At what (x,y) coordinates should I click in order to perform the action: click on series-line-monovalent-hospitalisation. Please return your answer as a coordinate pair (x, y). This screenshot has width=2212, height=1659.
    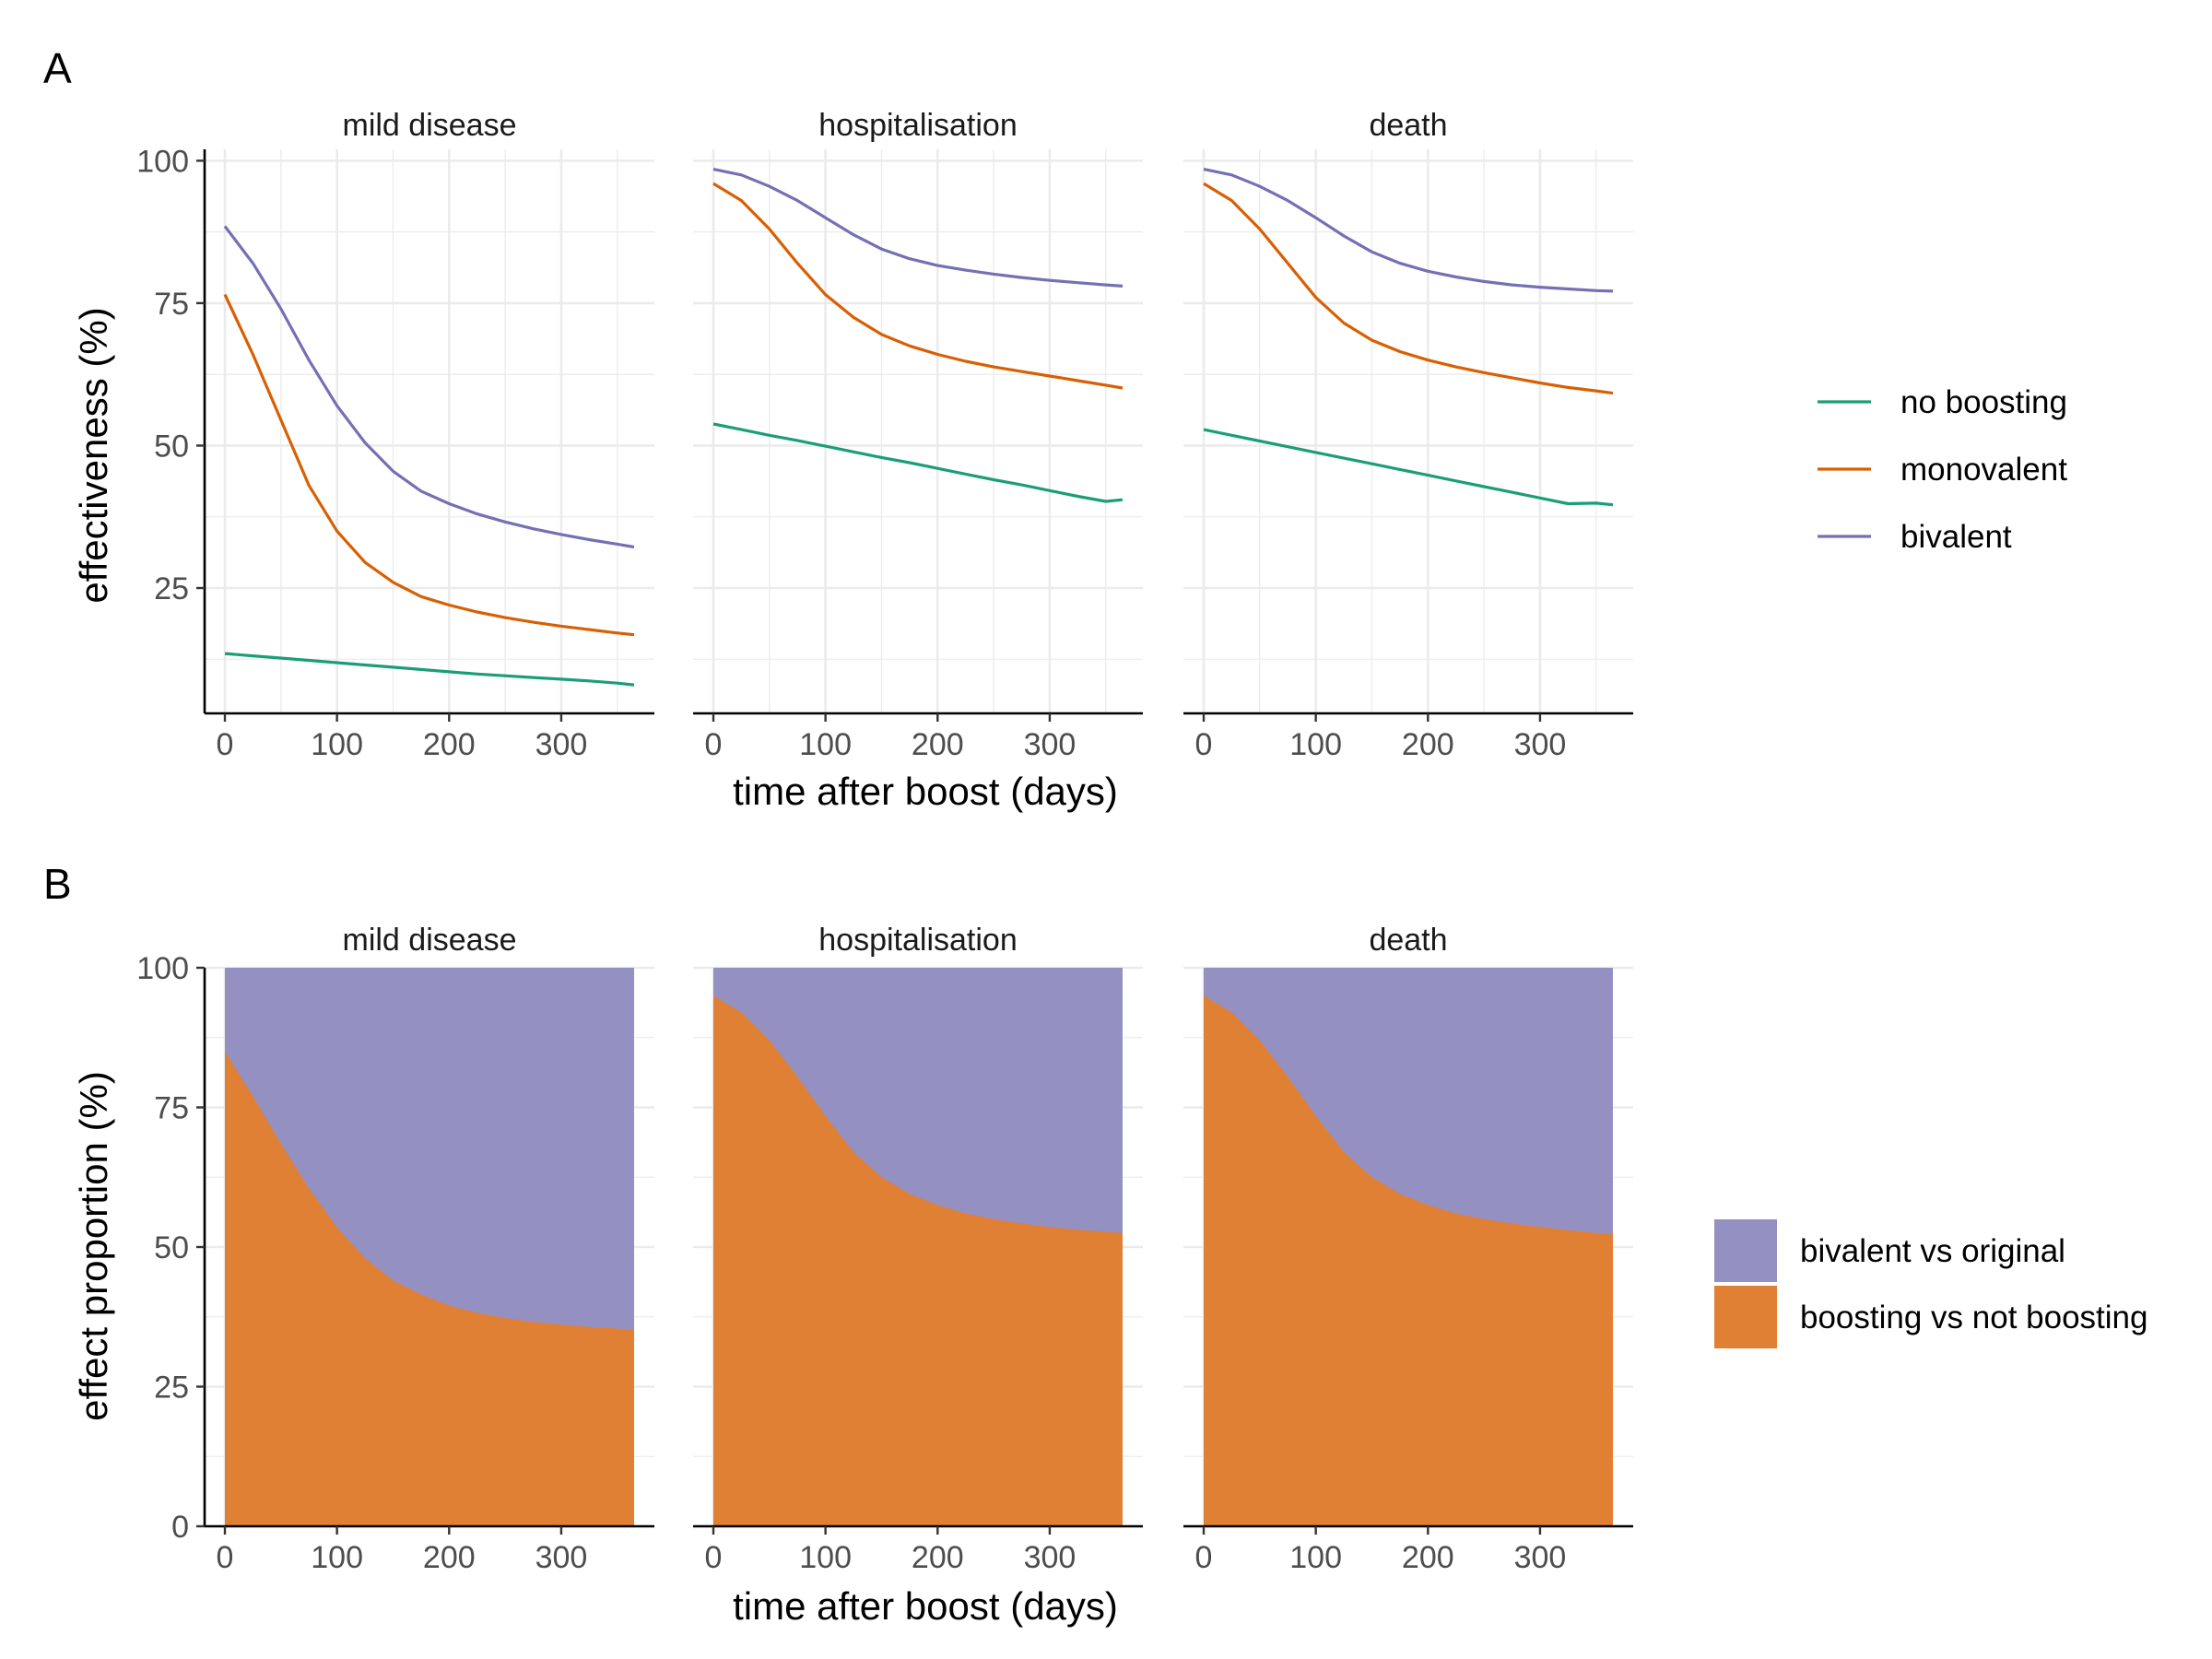
    Looking at the image, I should click on (918, 286).